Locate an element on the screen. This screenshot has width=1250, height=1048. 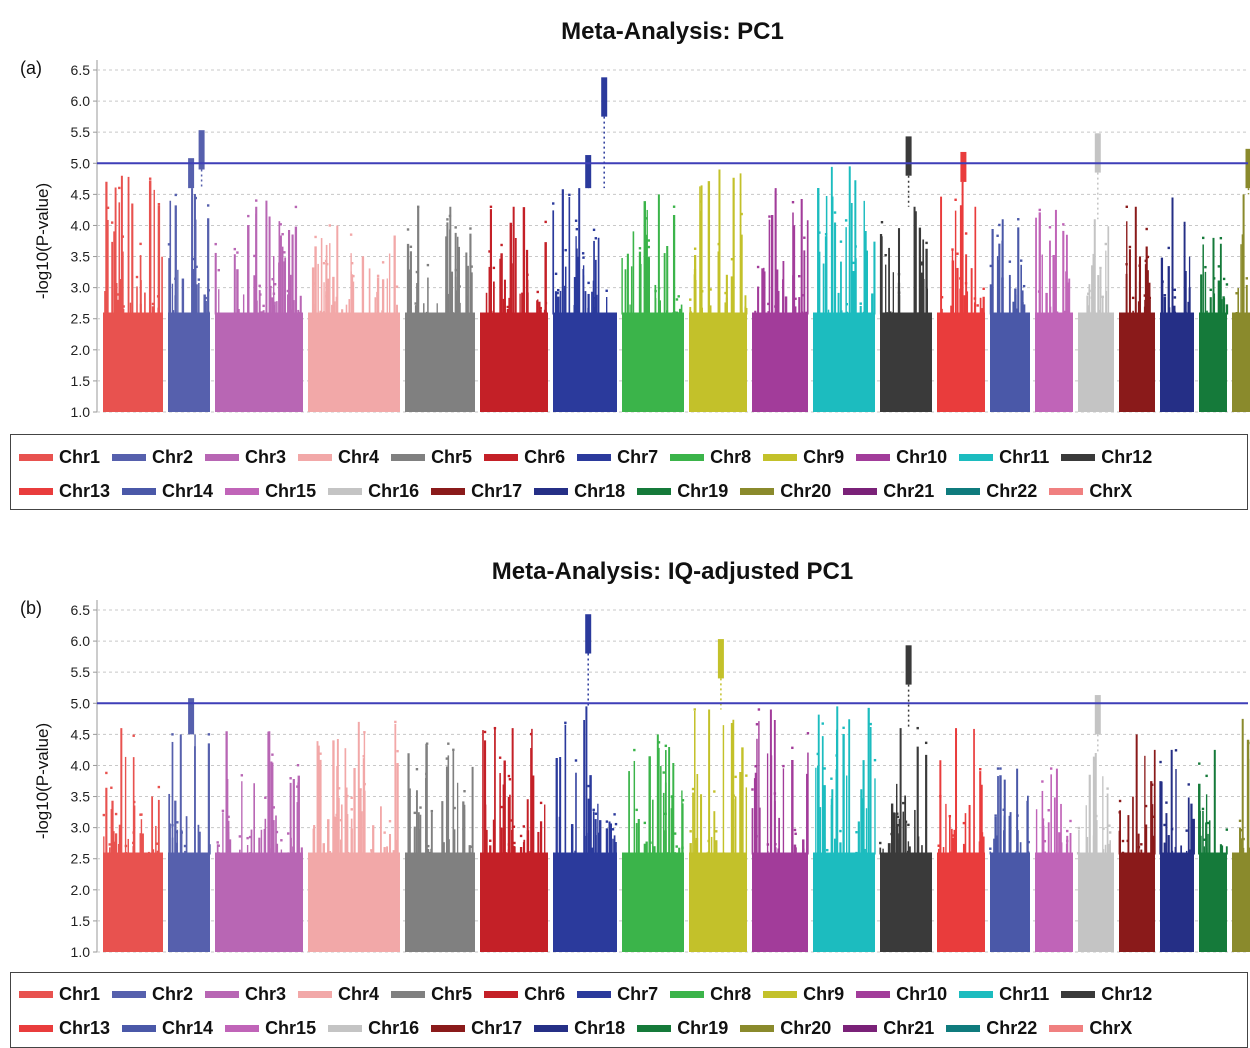
legend-item-chr19: Chr19 is located at coordinates (682, 1028).